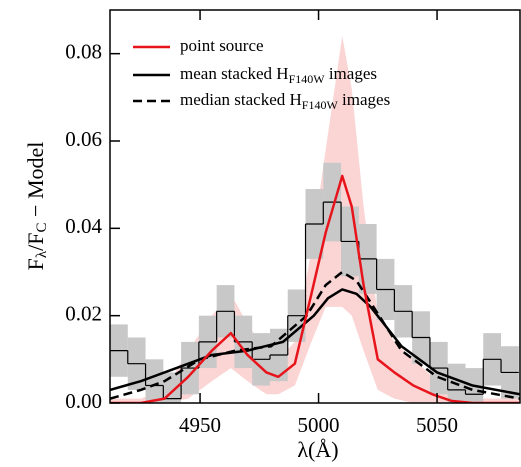 Image resolution: width=521 pixels, height=467 pixels. What do you see at coordinates (319, 425) in the screenshot?
I see `x-tick-label: 5000` at bounding box center [319, 425].